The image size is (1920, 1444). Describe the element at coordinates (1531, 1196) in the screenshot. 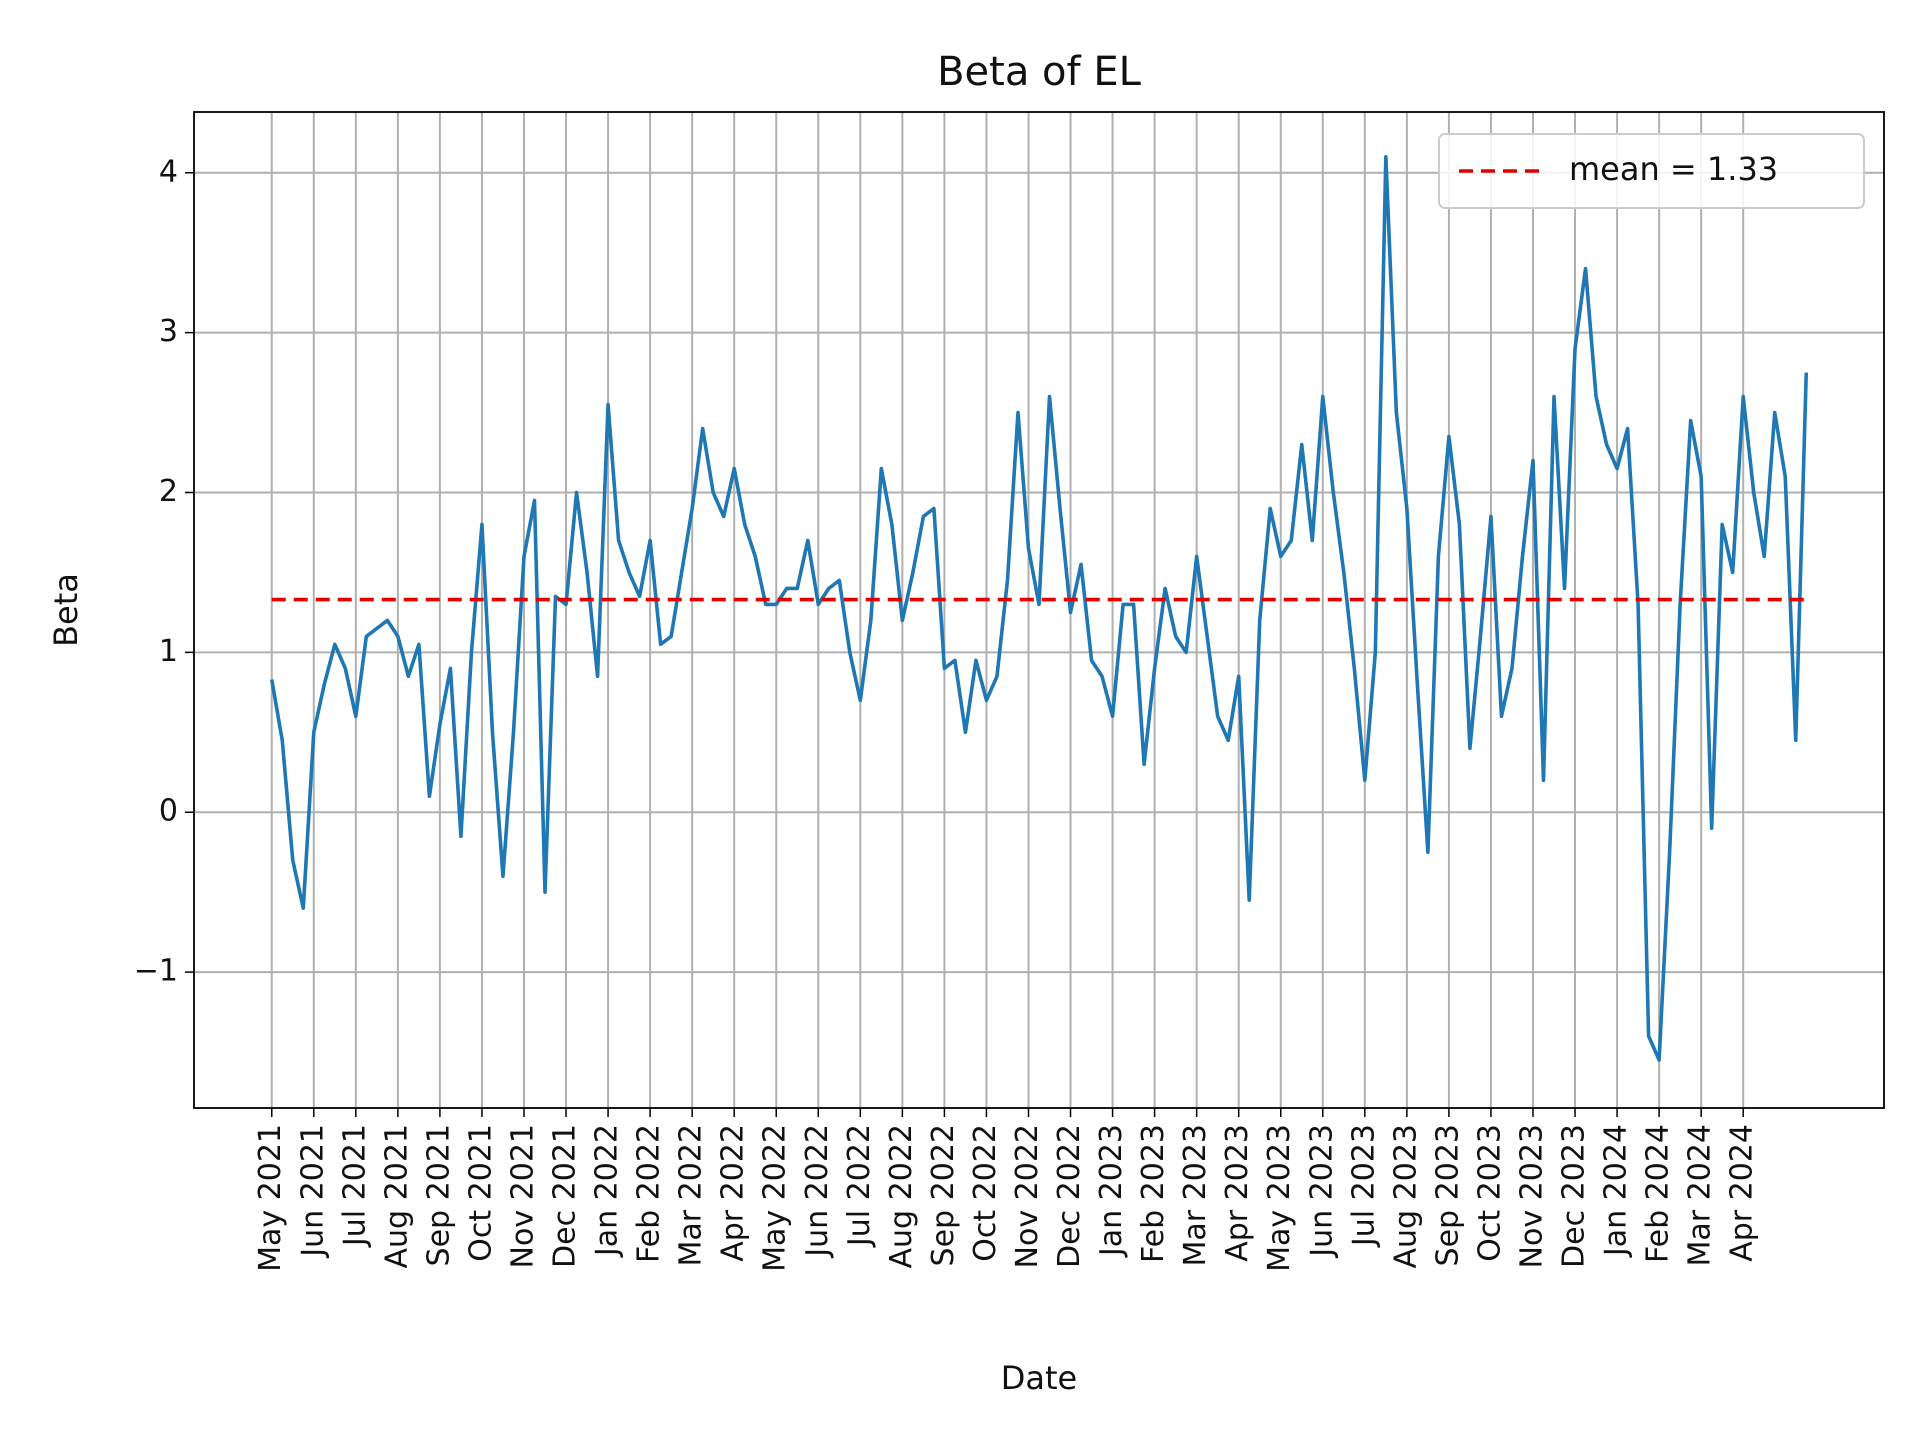

I see `x-tick-label: Nov 2023` at that location.